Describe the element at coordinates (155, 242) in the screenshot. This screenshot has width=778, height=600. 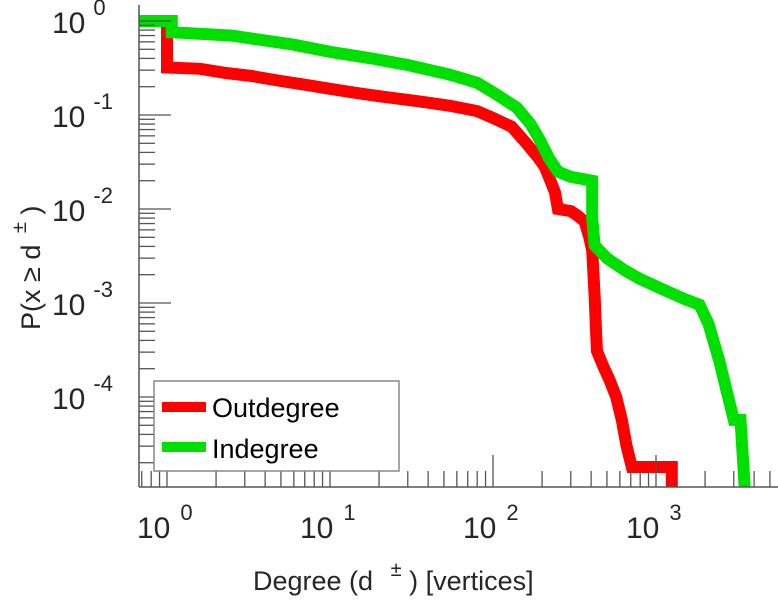
I see `y-axis-ticks` at that location.